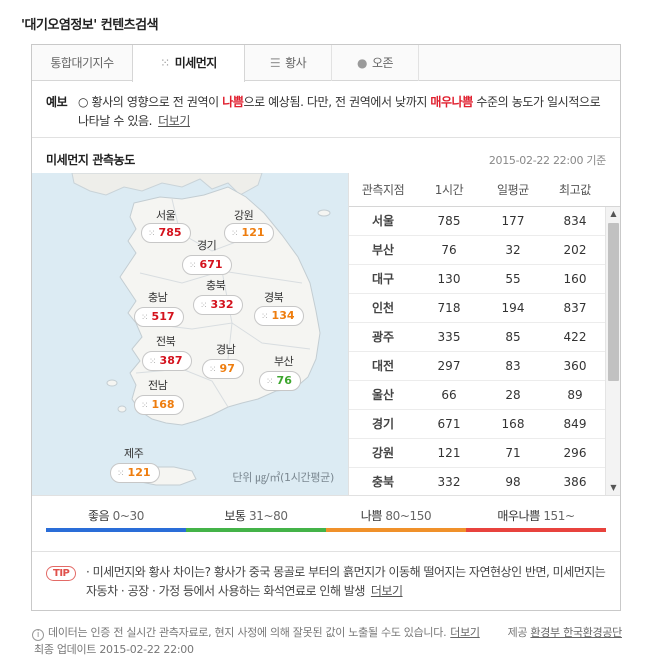 This screenshot has width=654, height=665. What do you see at coordinates (576, 632) in the screenshot?
I see `provider-link: 환경부 한국환경공단` at bounding box center [576, 632].